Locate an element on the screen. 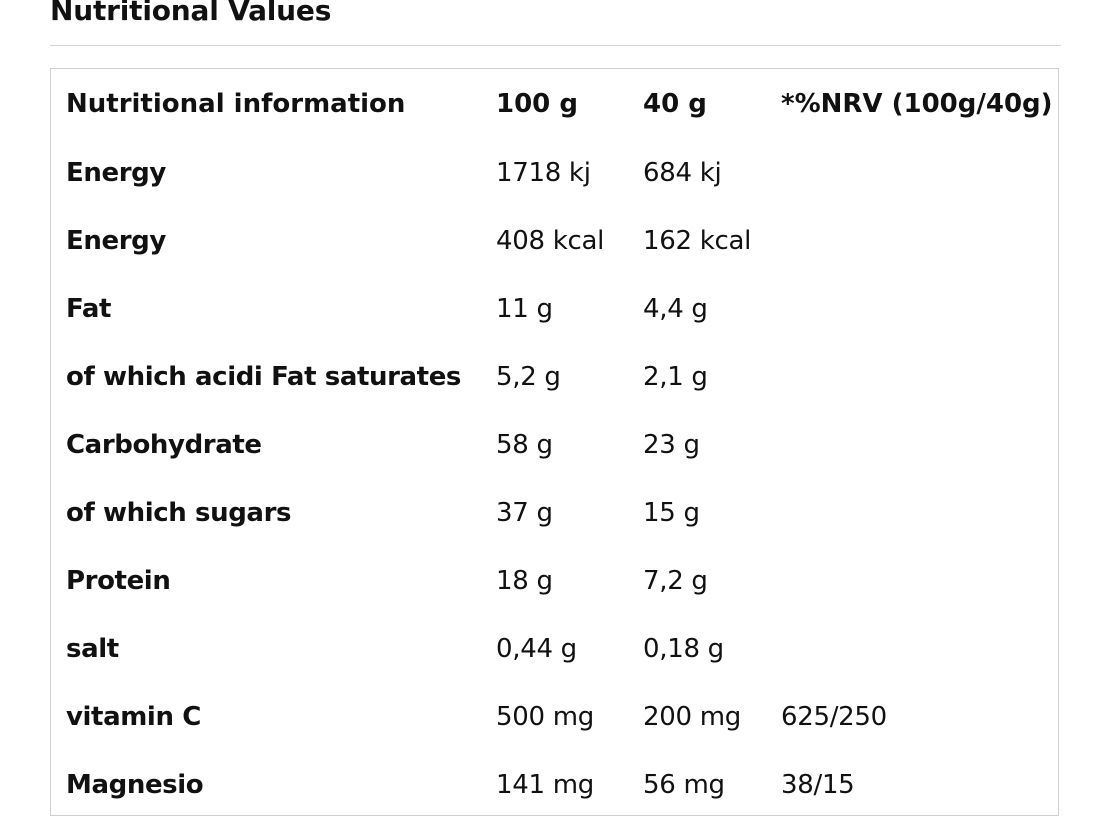 The image size is (1100, 821). header-per-40g: 40 g is located at coordinates (675, 104).